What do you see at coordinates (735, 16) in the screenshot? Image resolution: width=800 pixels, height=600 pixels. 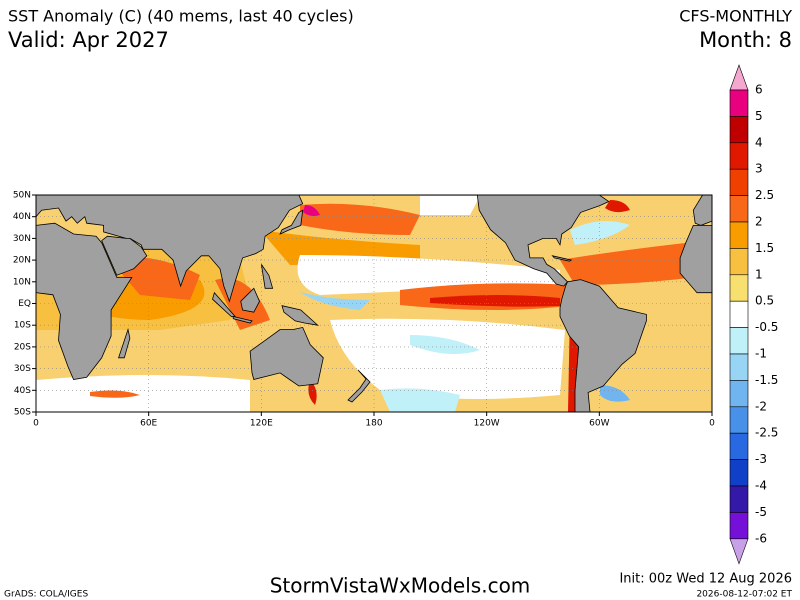 I see `model-name: CFS-MONTHLY` at bounding box center [735, 16].